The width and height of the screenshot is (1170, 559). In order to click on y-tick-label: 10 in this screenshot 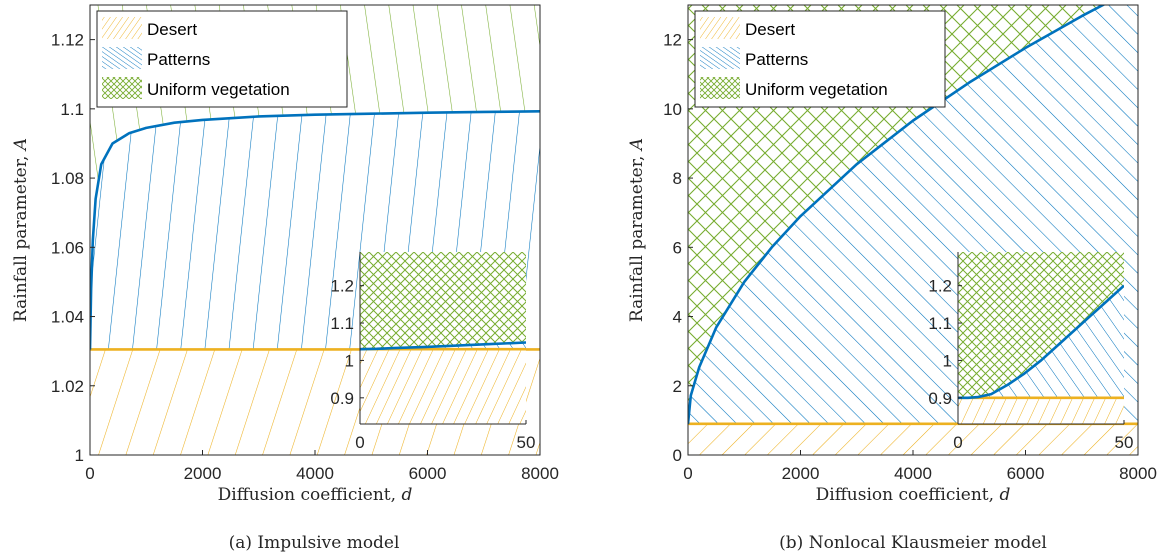, I will do `click(672, 109)`.